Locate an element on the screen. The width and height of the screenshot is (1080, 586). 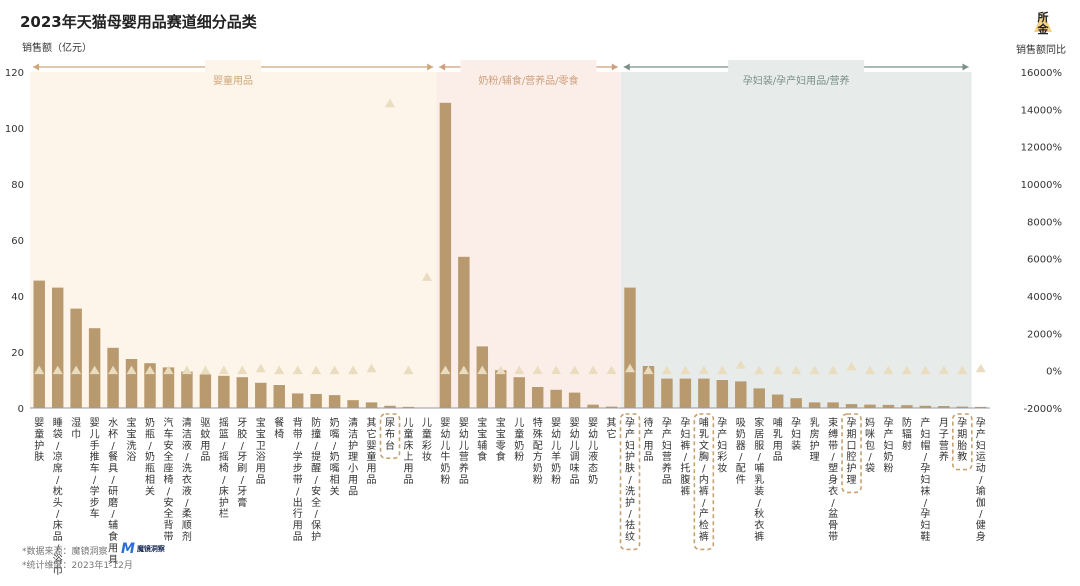
x-tick-label: 宝宝洗浴 is located at coordinates (132, 439).